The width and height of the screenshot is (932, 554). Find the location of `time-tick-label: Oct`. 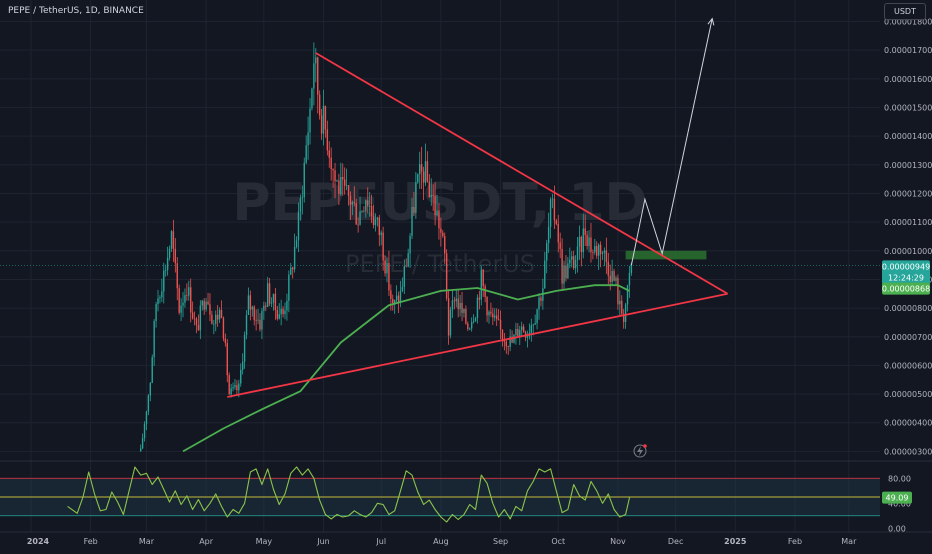

time-tick-label: Oct is located at coordinates (558, 541).